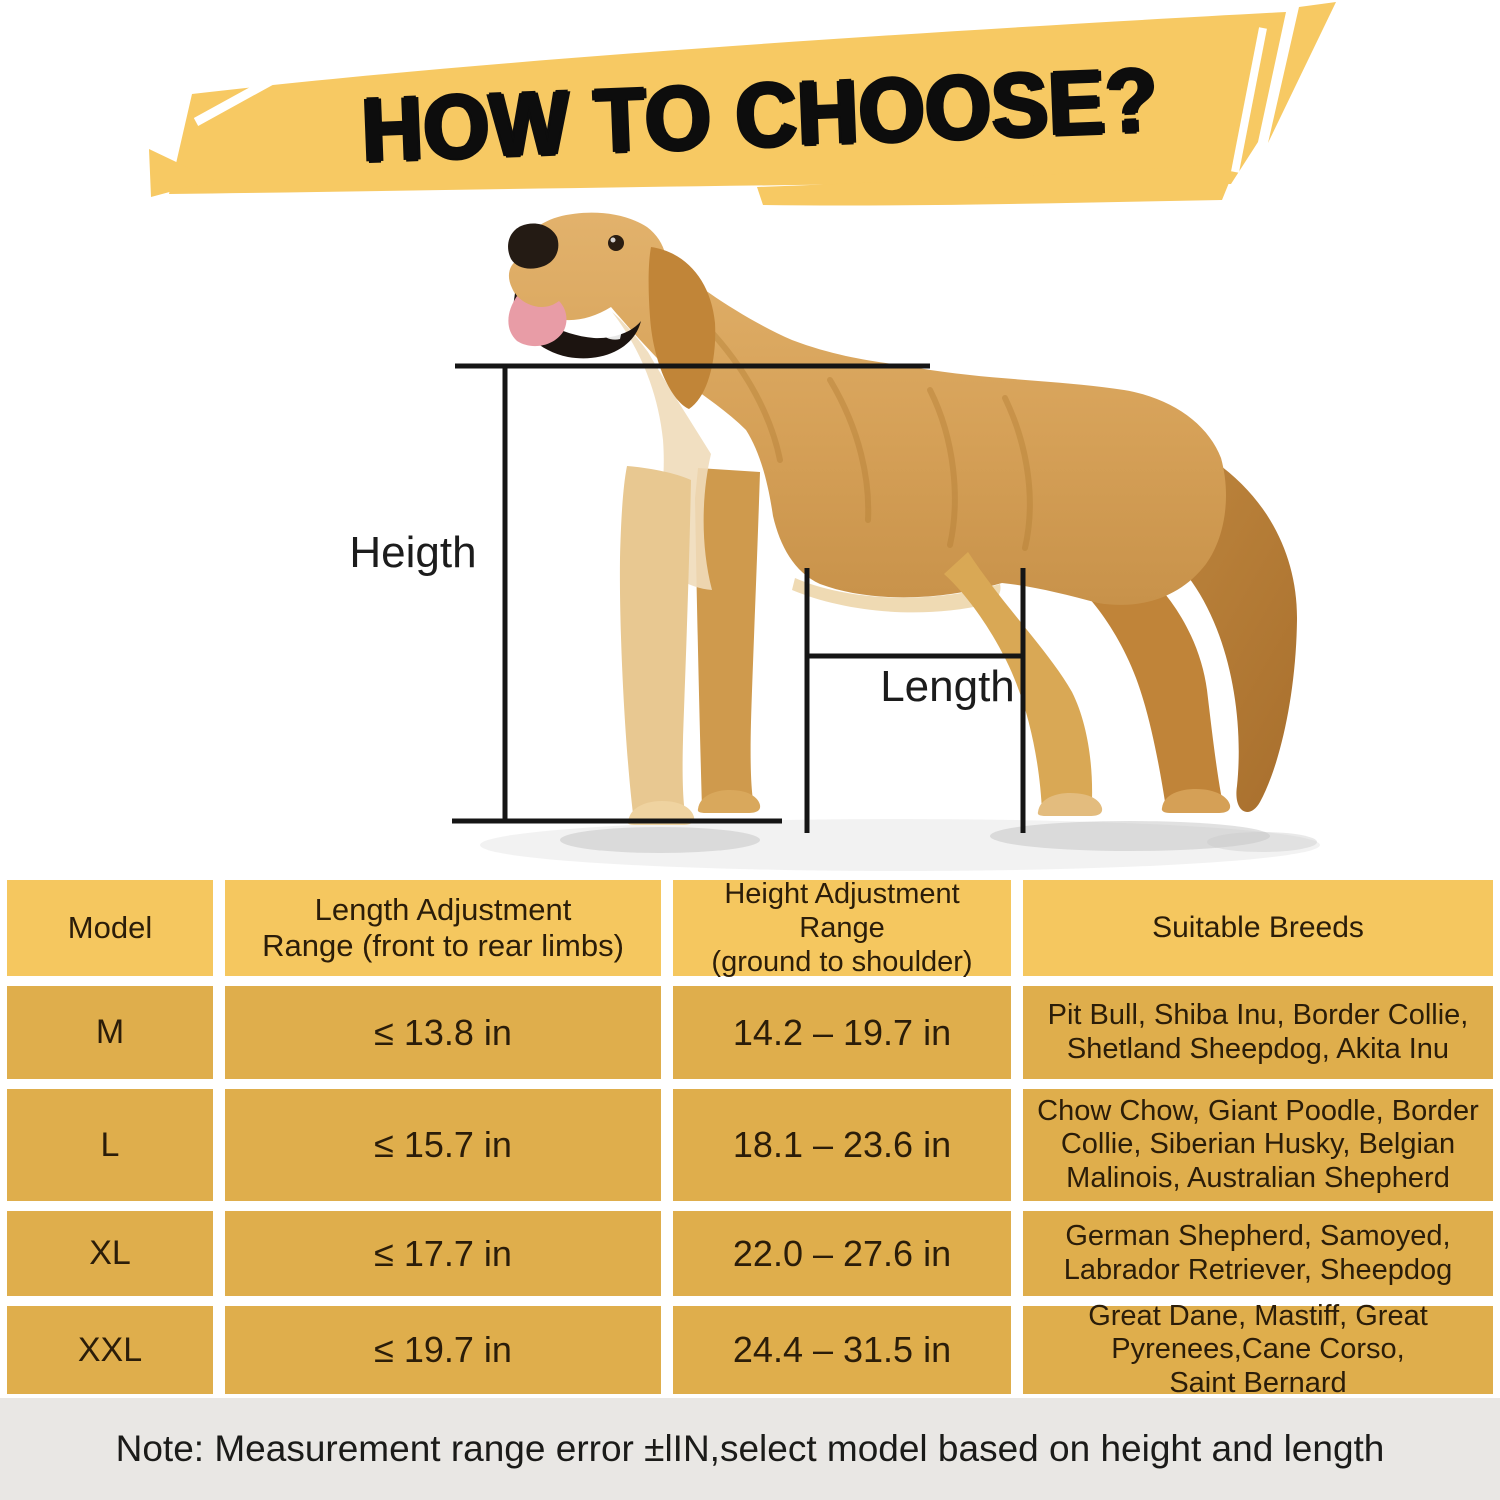  What do you see at coordinates (842, 1253) in the screenshot?
I see `row-xl-height: 22.0 – 27.6 in` at bounding box center [842, 1253].